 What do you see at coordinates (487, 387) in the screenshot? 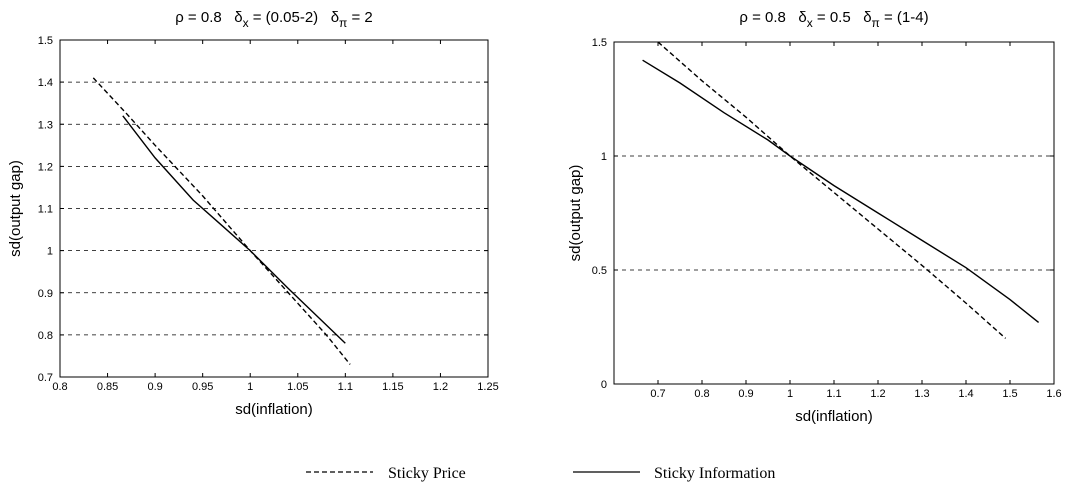
I see `x-tick-label: 1.25` at bounding box center [487, 387].